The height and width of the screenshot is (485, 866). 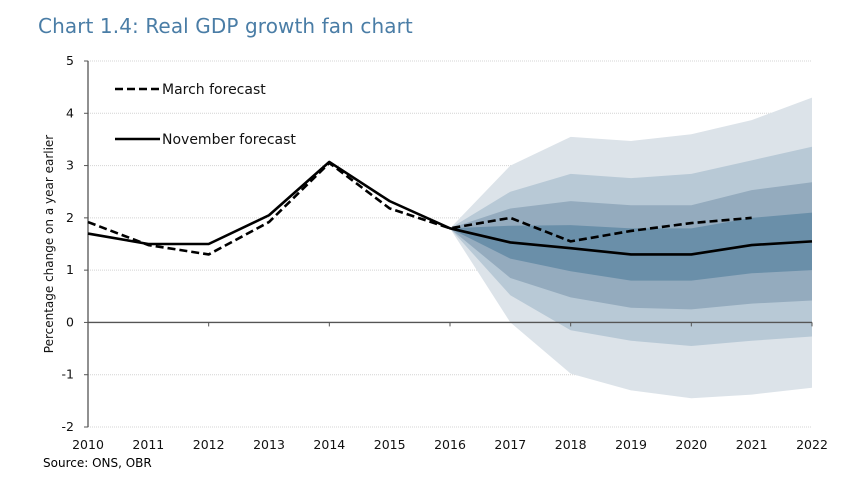 What do you see at coordinates (70, 112) in the screenshot?
I see `y-tick-label: 4` at bounding box center [70, 112].